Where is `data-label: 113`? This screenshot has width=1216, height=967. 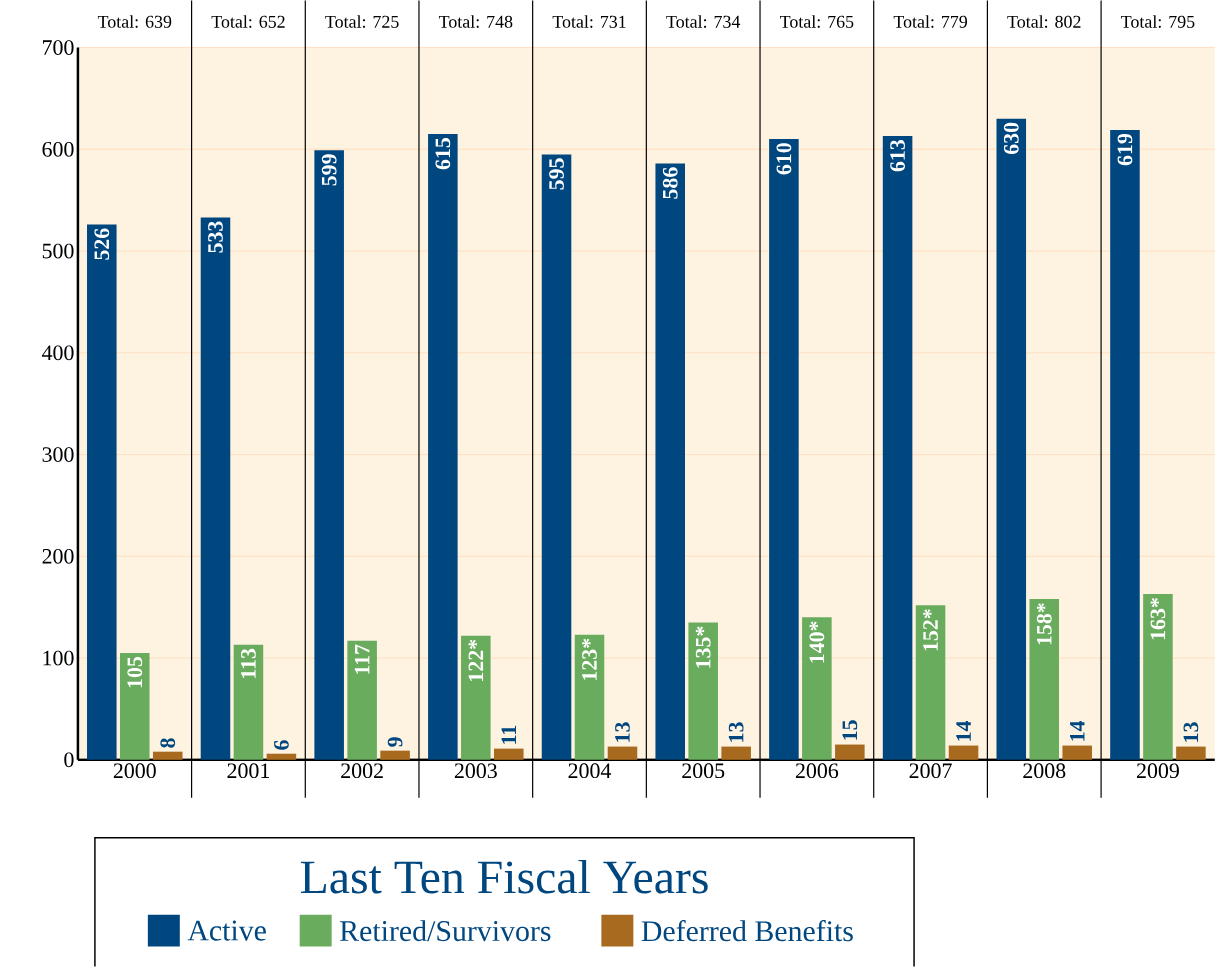 data-label: 113 is located at coordinates (248, 663).